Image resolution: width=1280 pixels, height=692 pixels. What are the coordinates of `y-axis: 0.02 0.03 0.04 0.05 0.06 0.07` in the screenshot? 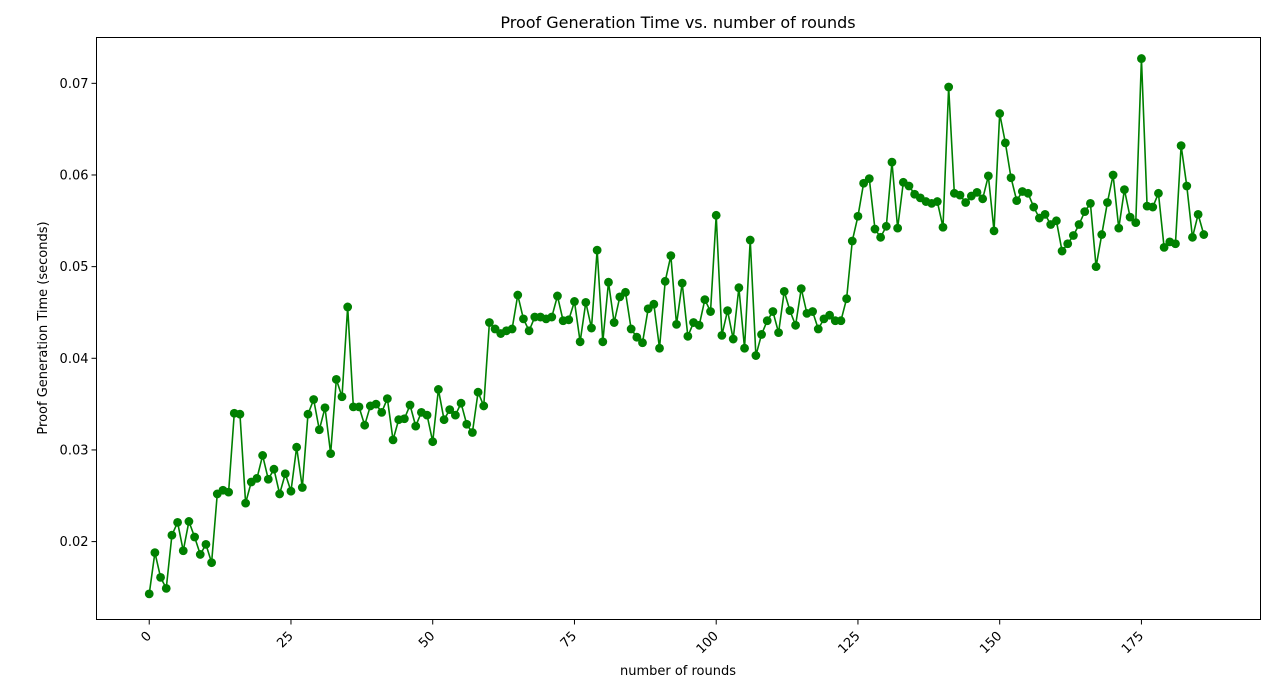 It's located at (78, 313).